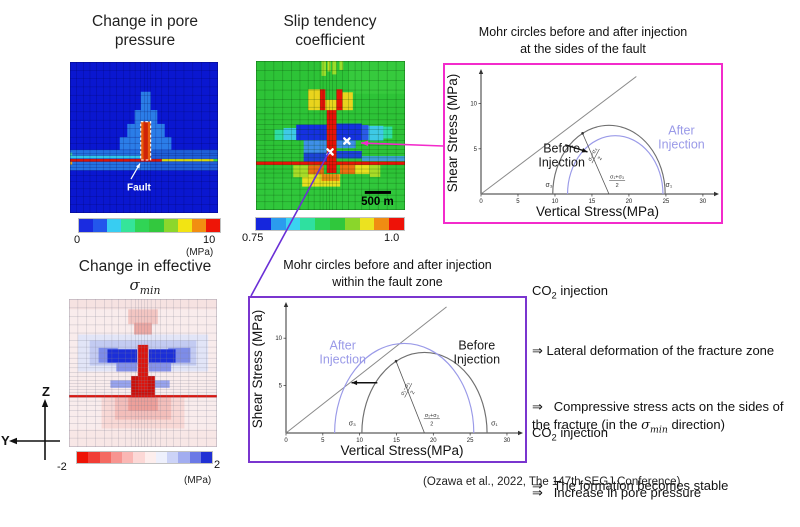 This screenshot has width=800, height=527. I want to click on co2-heading-1: CO2 injection, so click(570, 292).